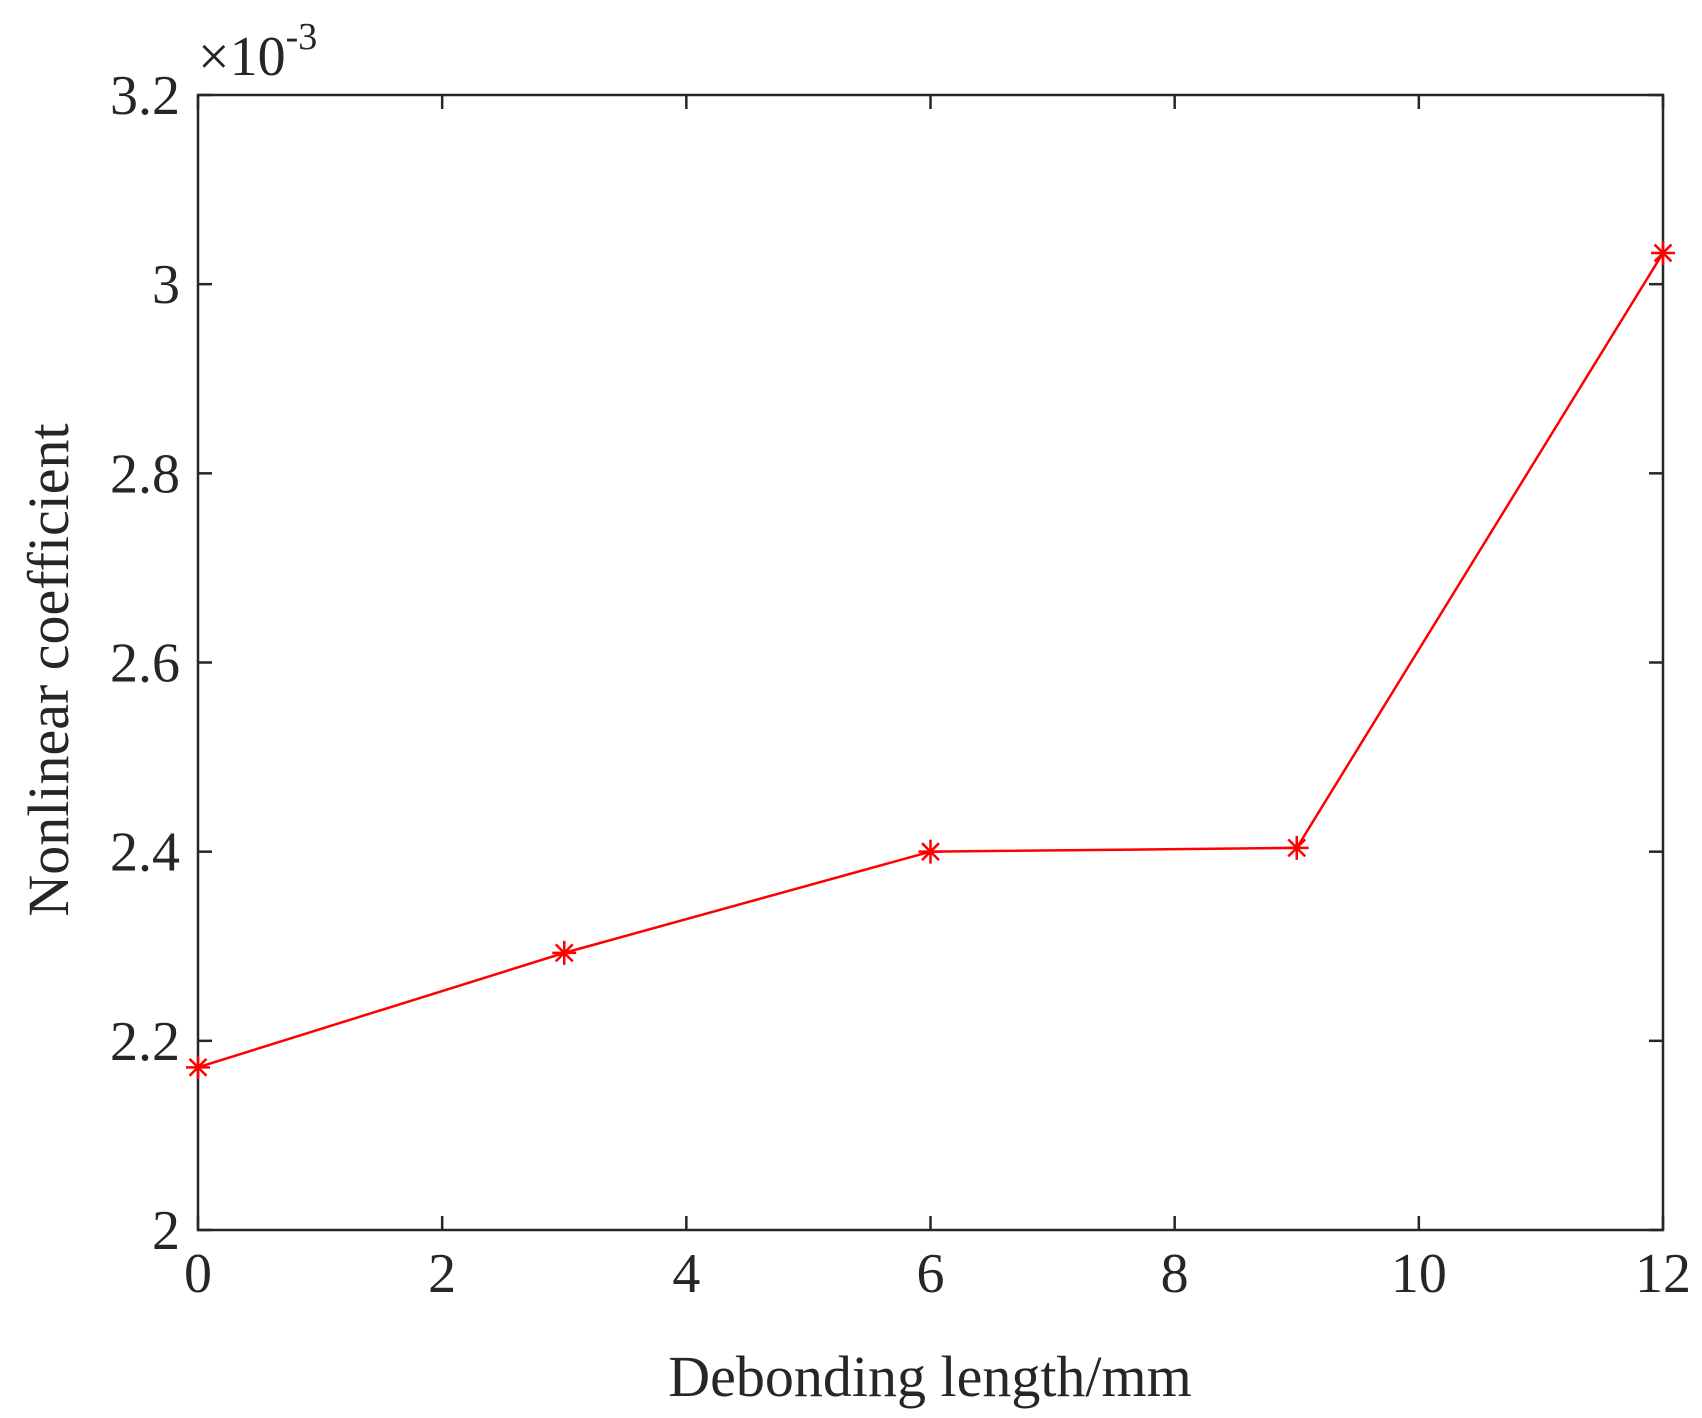 Image resolution: width=1702 pixels, height=1418 pixels. I want to click on x-tick-label: 6, so click(931, 1274).